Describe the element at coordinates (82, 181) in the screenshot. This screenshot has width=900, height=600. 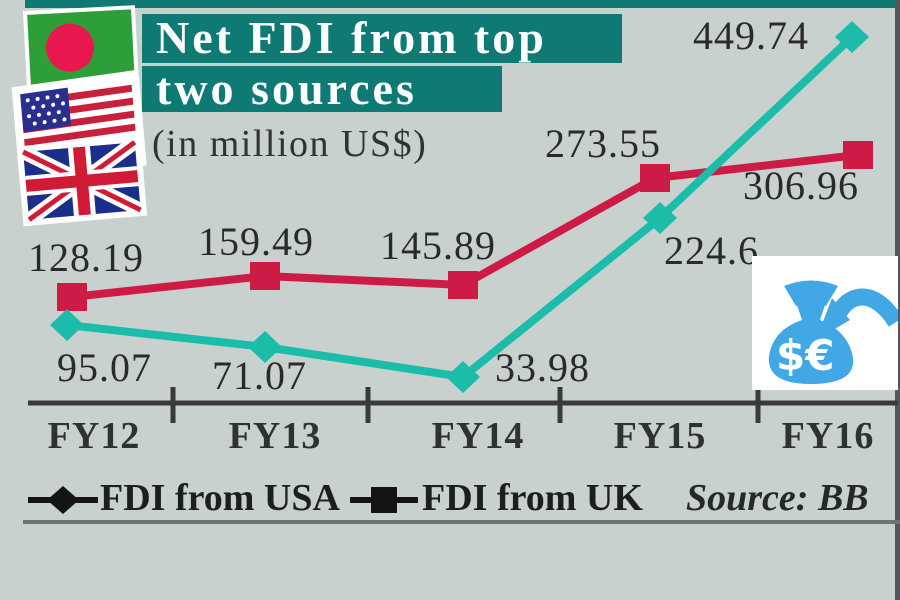
I see `uk-flag-icon` at that location.